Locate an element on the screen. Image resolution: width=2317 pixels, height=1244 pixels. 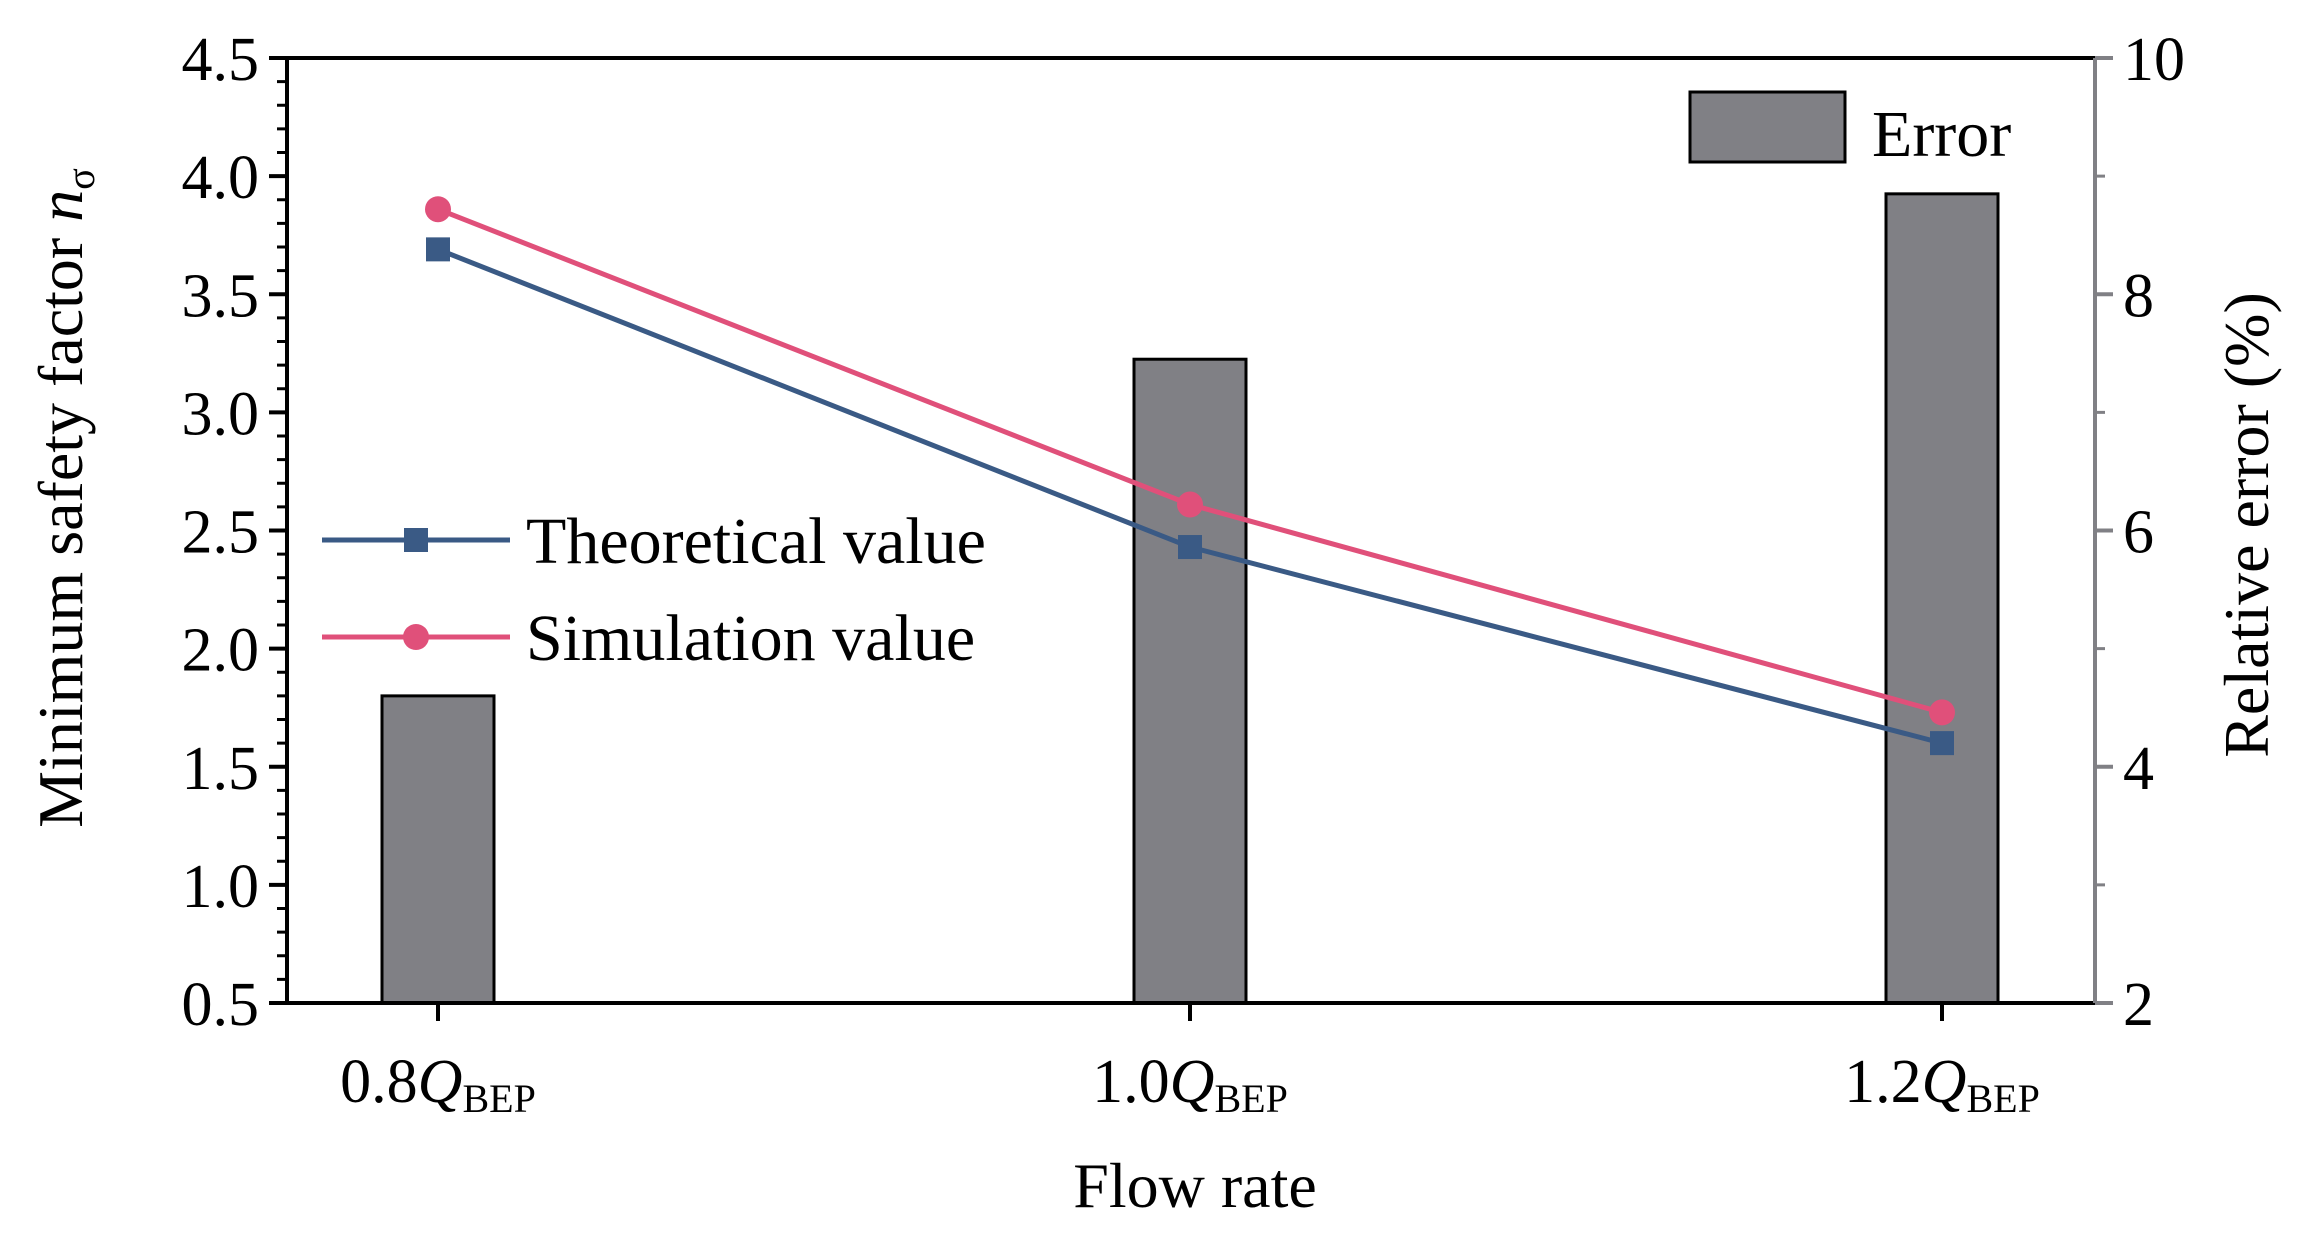
legend-error: Error is located at coordinates (1849, 130).